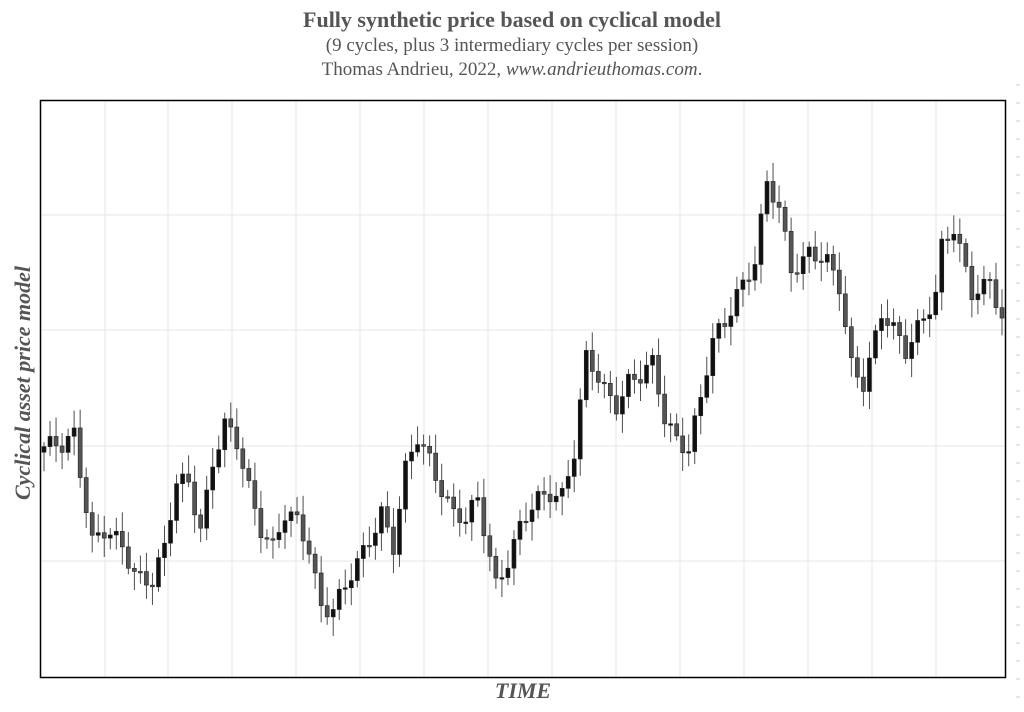  What do you see at coordinates (601, 69) in the screenshot?
I see `credit-url: www.andrieuthomas.com` at bounding box center [601, 69].